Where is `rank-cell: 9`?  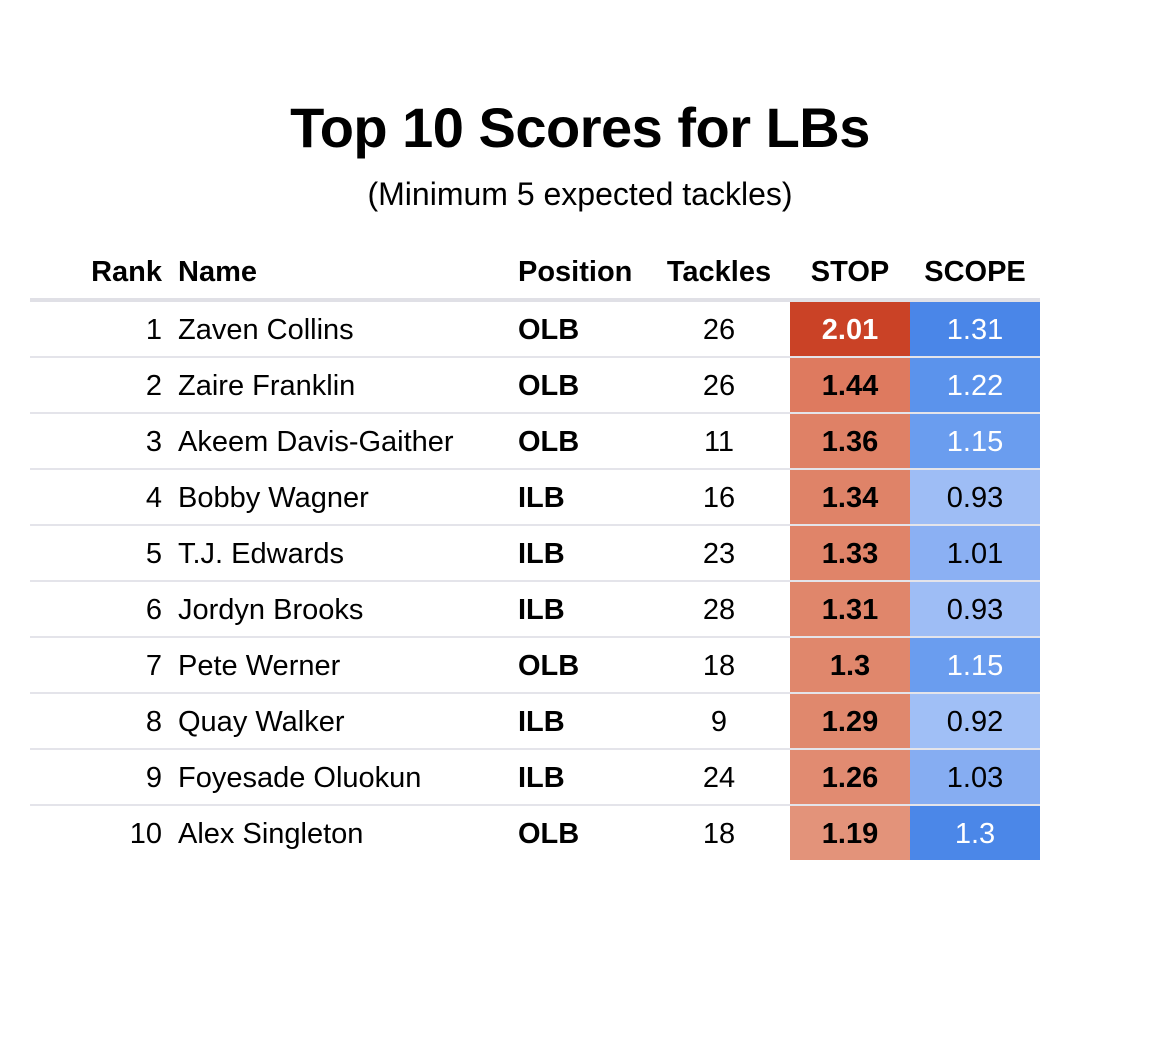 rank-cell: 9 is located at coordinates (153, 777).